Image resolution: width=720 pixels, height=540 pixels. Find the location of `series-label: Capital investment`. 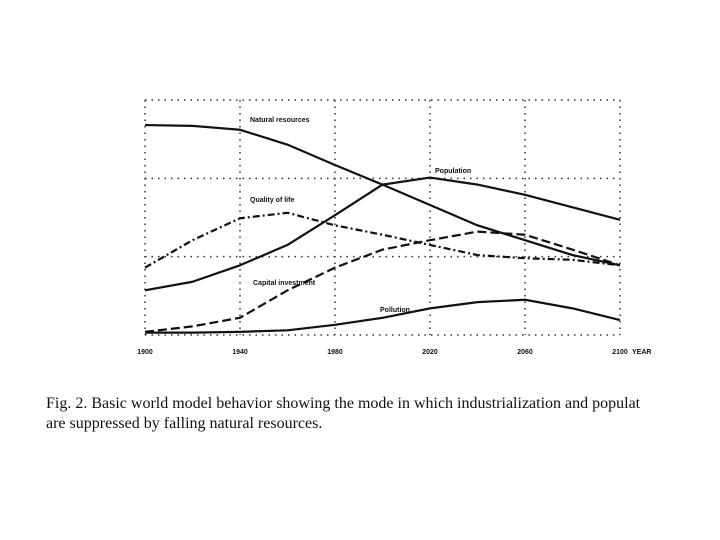

series-label: Capital investment is located at coordinates (284, 283).